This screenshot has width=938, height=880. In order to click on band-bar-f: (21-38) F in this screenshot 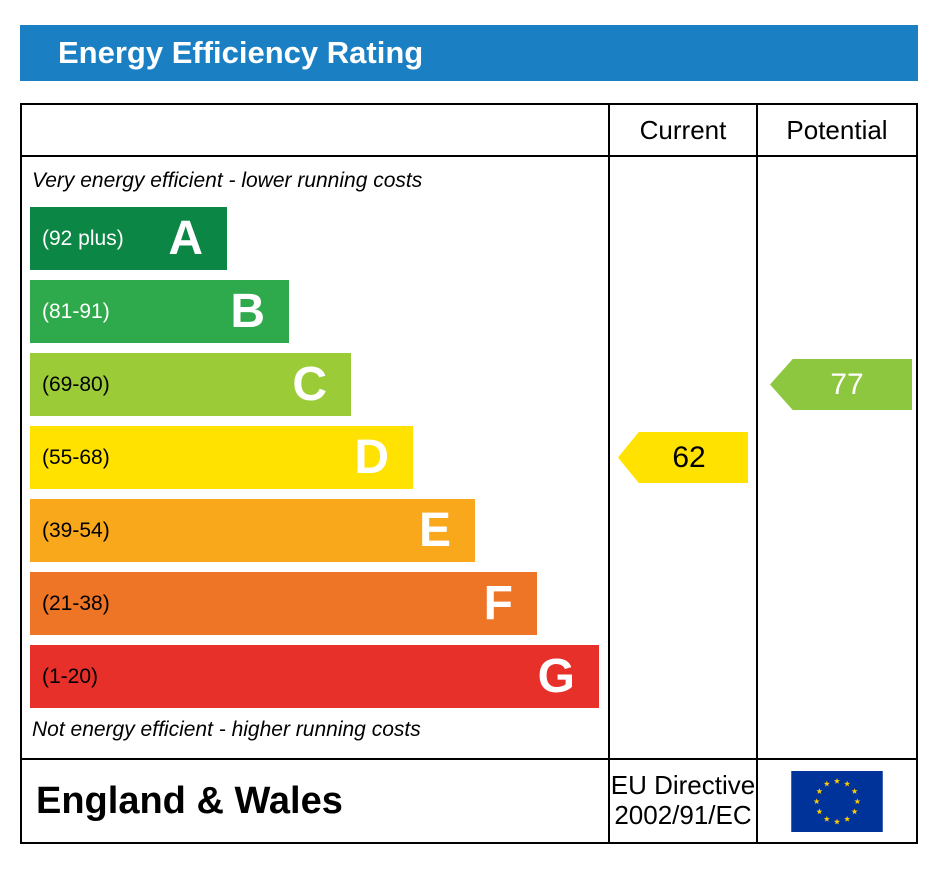, I will do `click(283, 603)`.